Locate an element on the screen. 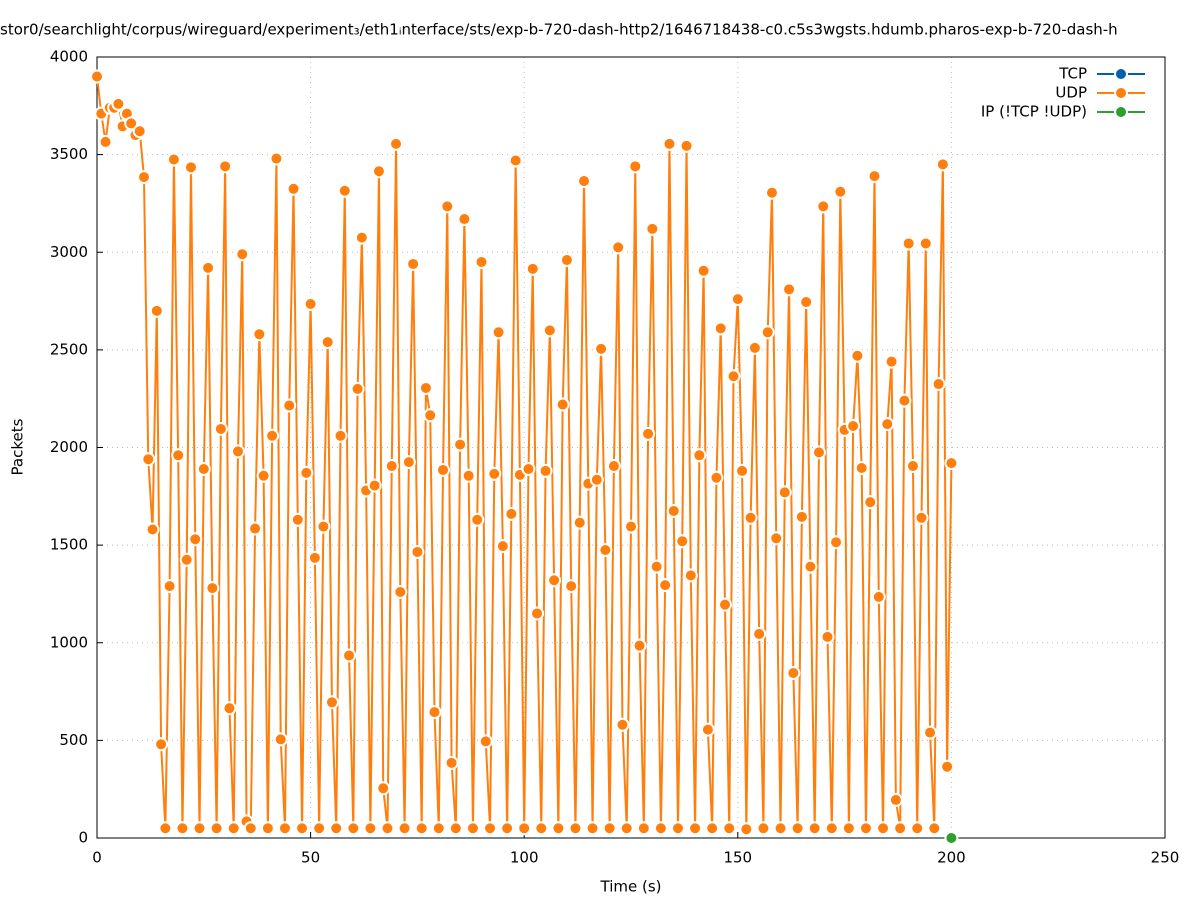 The height and width of the screenshot is (900, 1197). x-tick-label: 250 is located at coordinates (1165, 858).